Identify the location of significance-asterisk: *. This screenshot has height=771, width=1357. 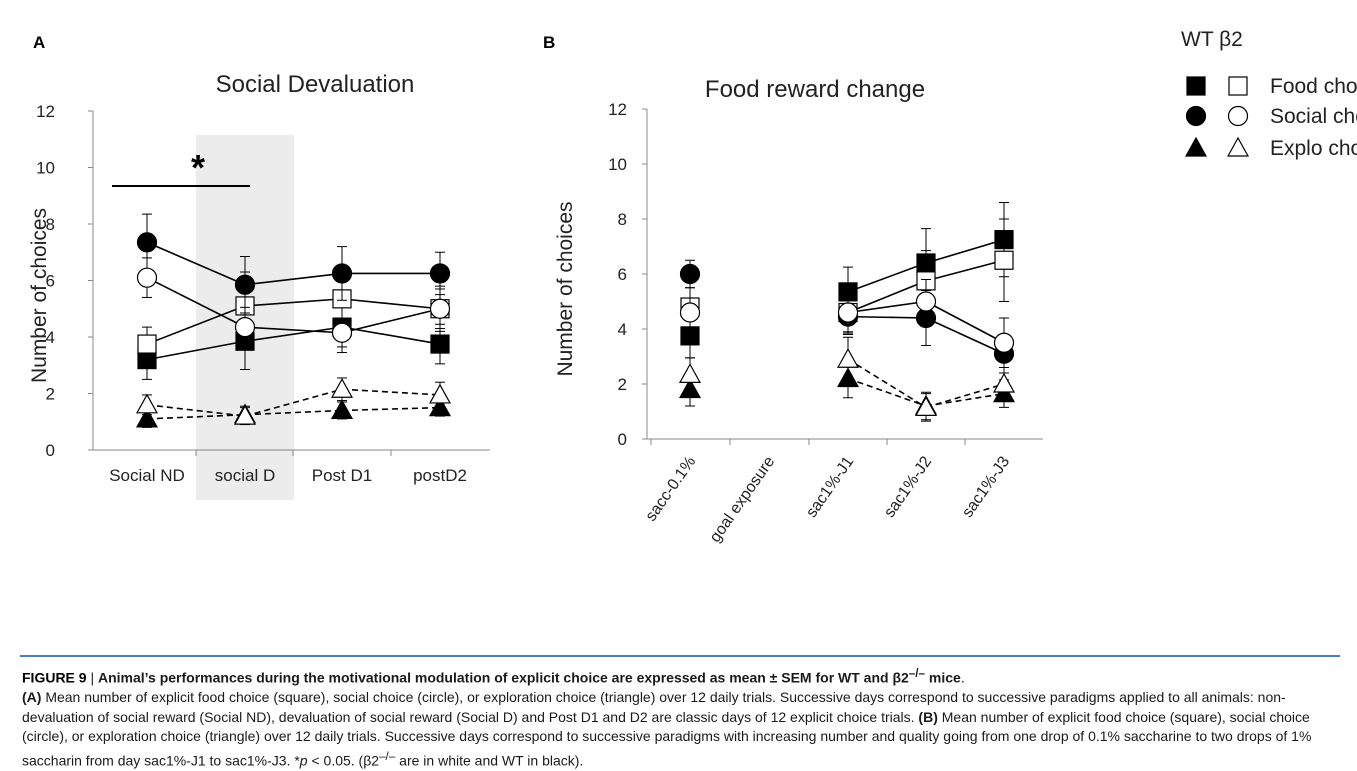
(198, 167).